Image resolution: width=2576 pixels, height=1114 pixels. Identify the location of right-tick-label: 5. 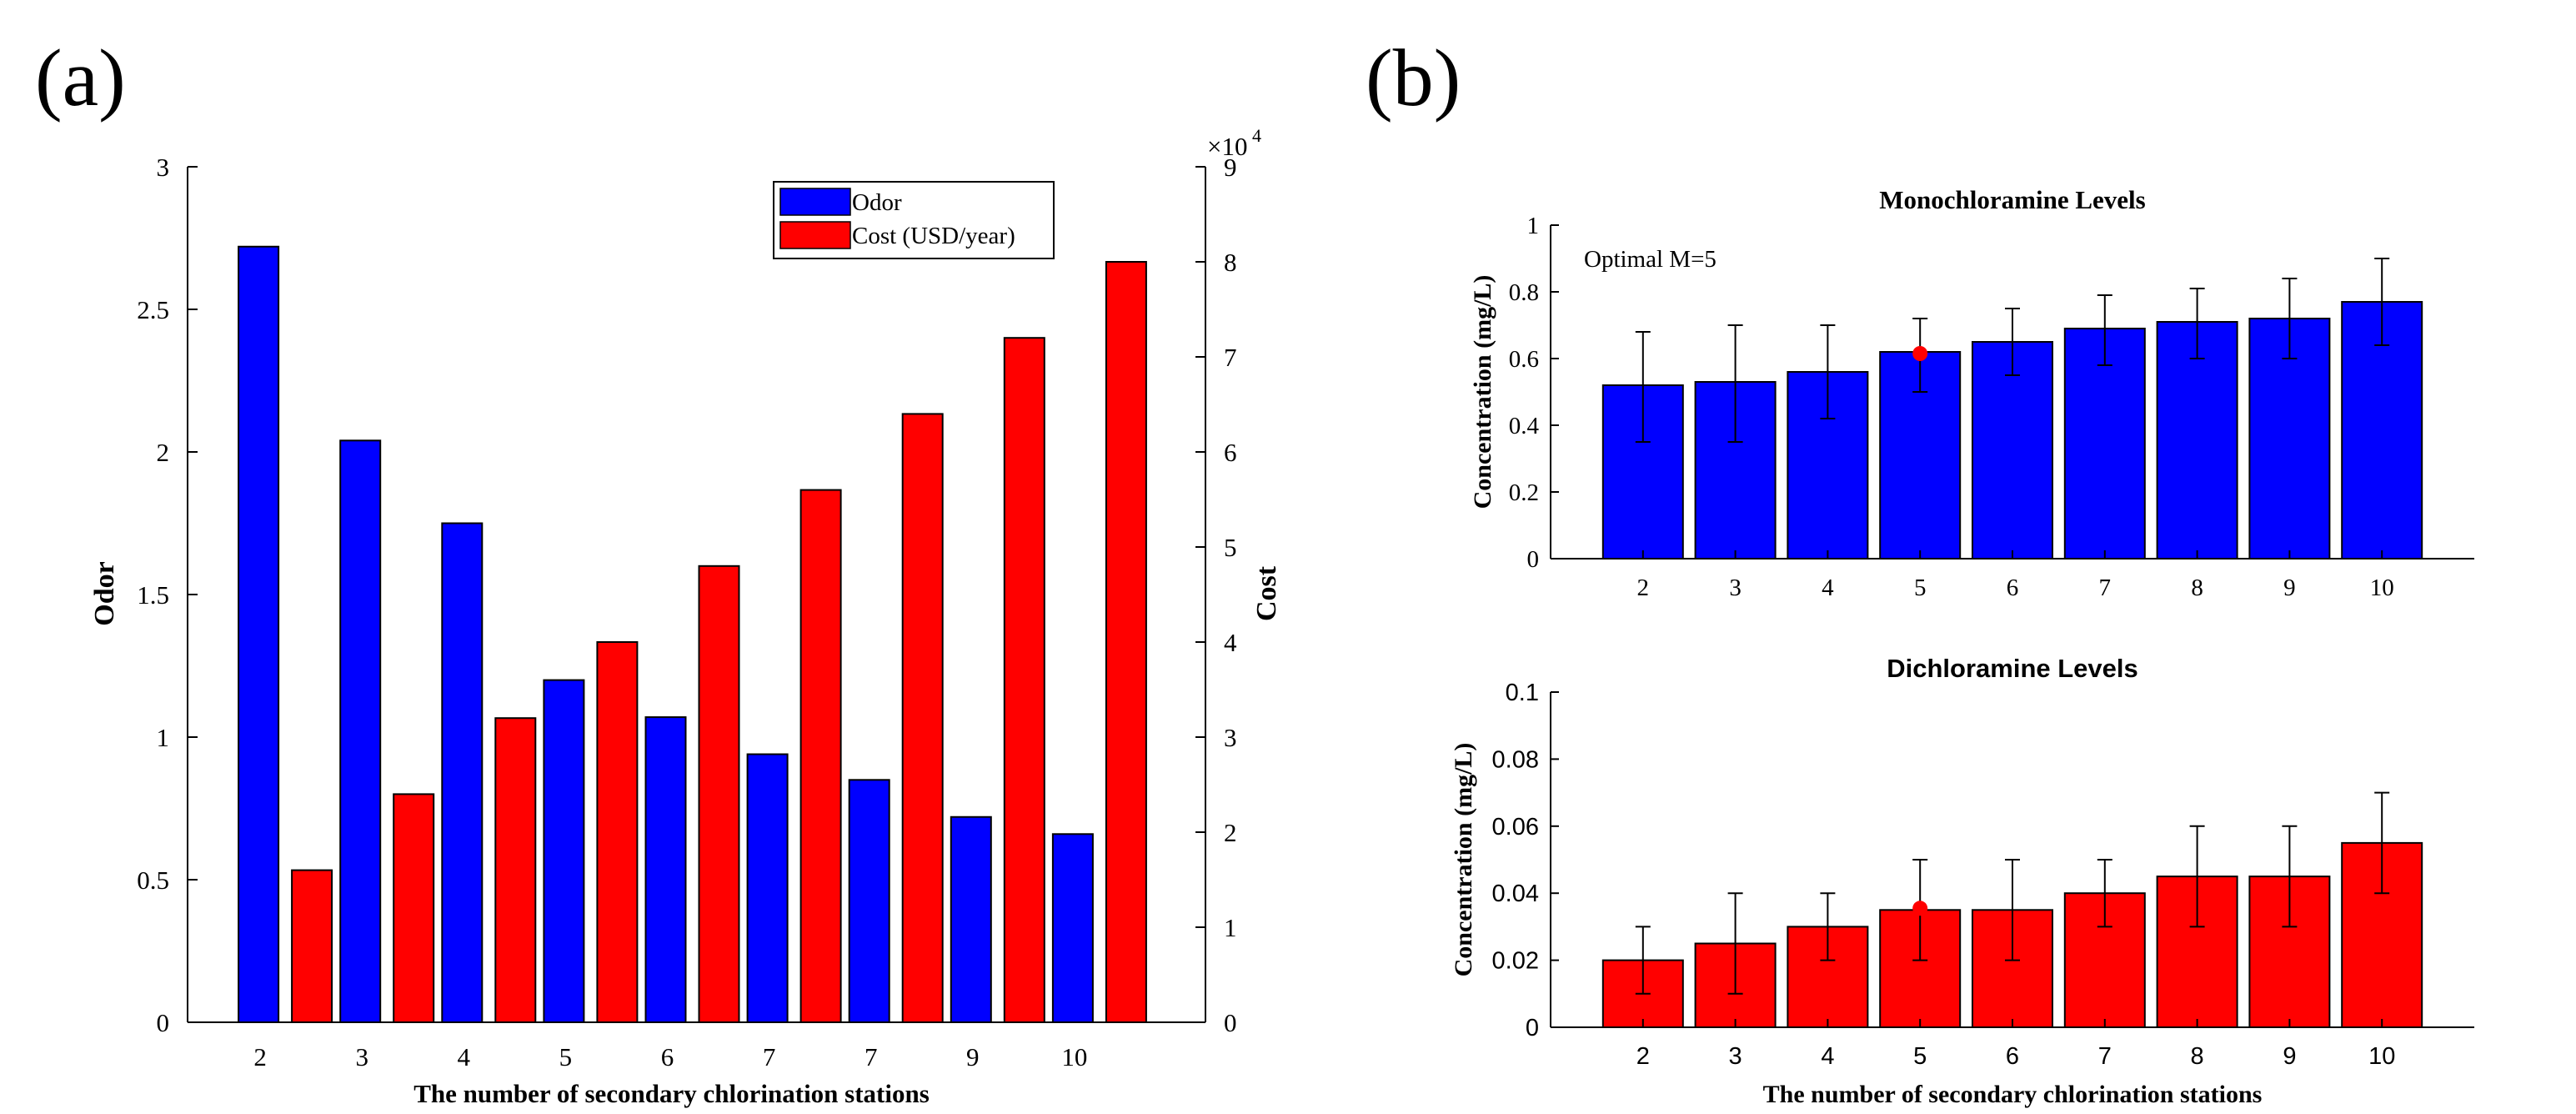
(1230, 547).